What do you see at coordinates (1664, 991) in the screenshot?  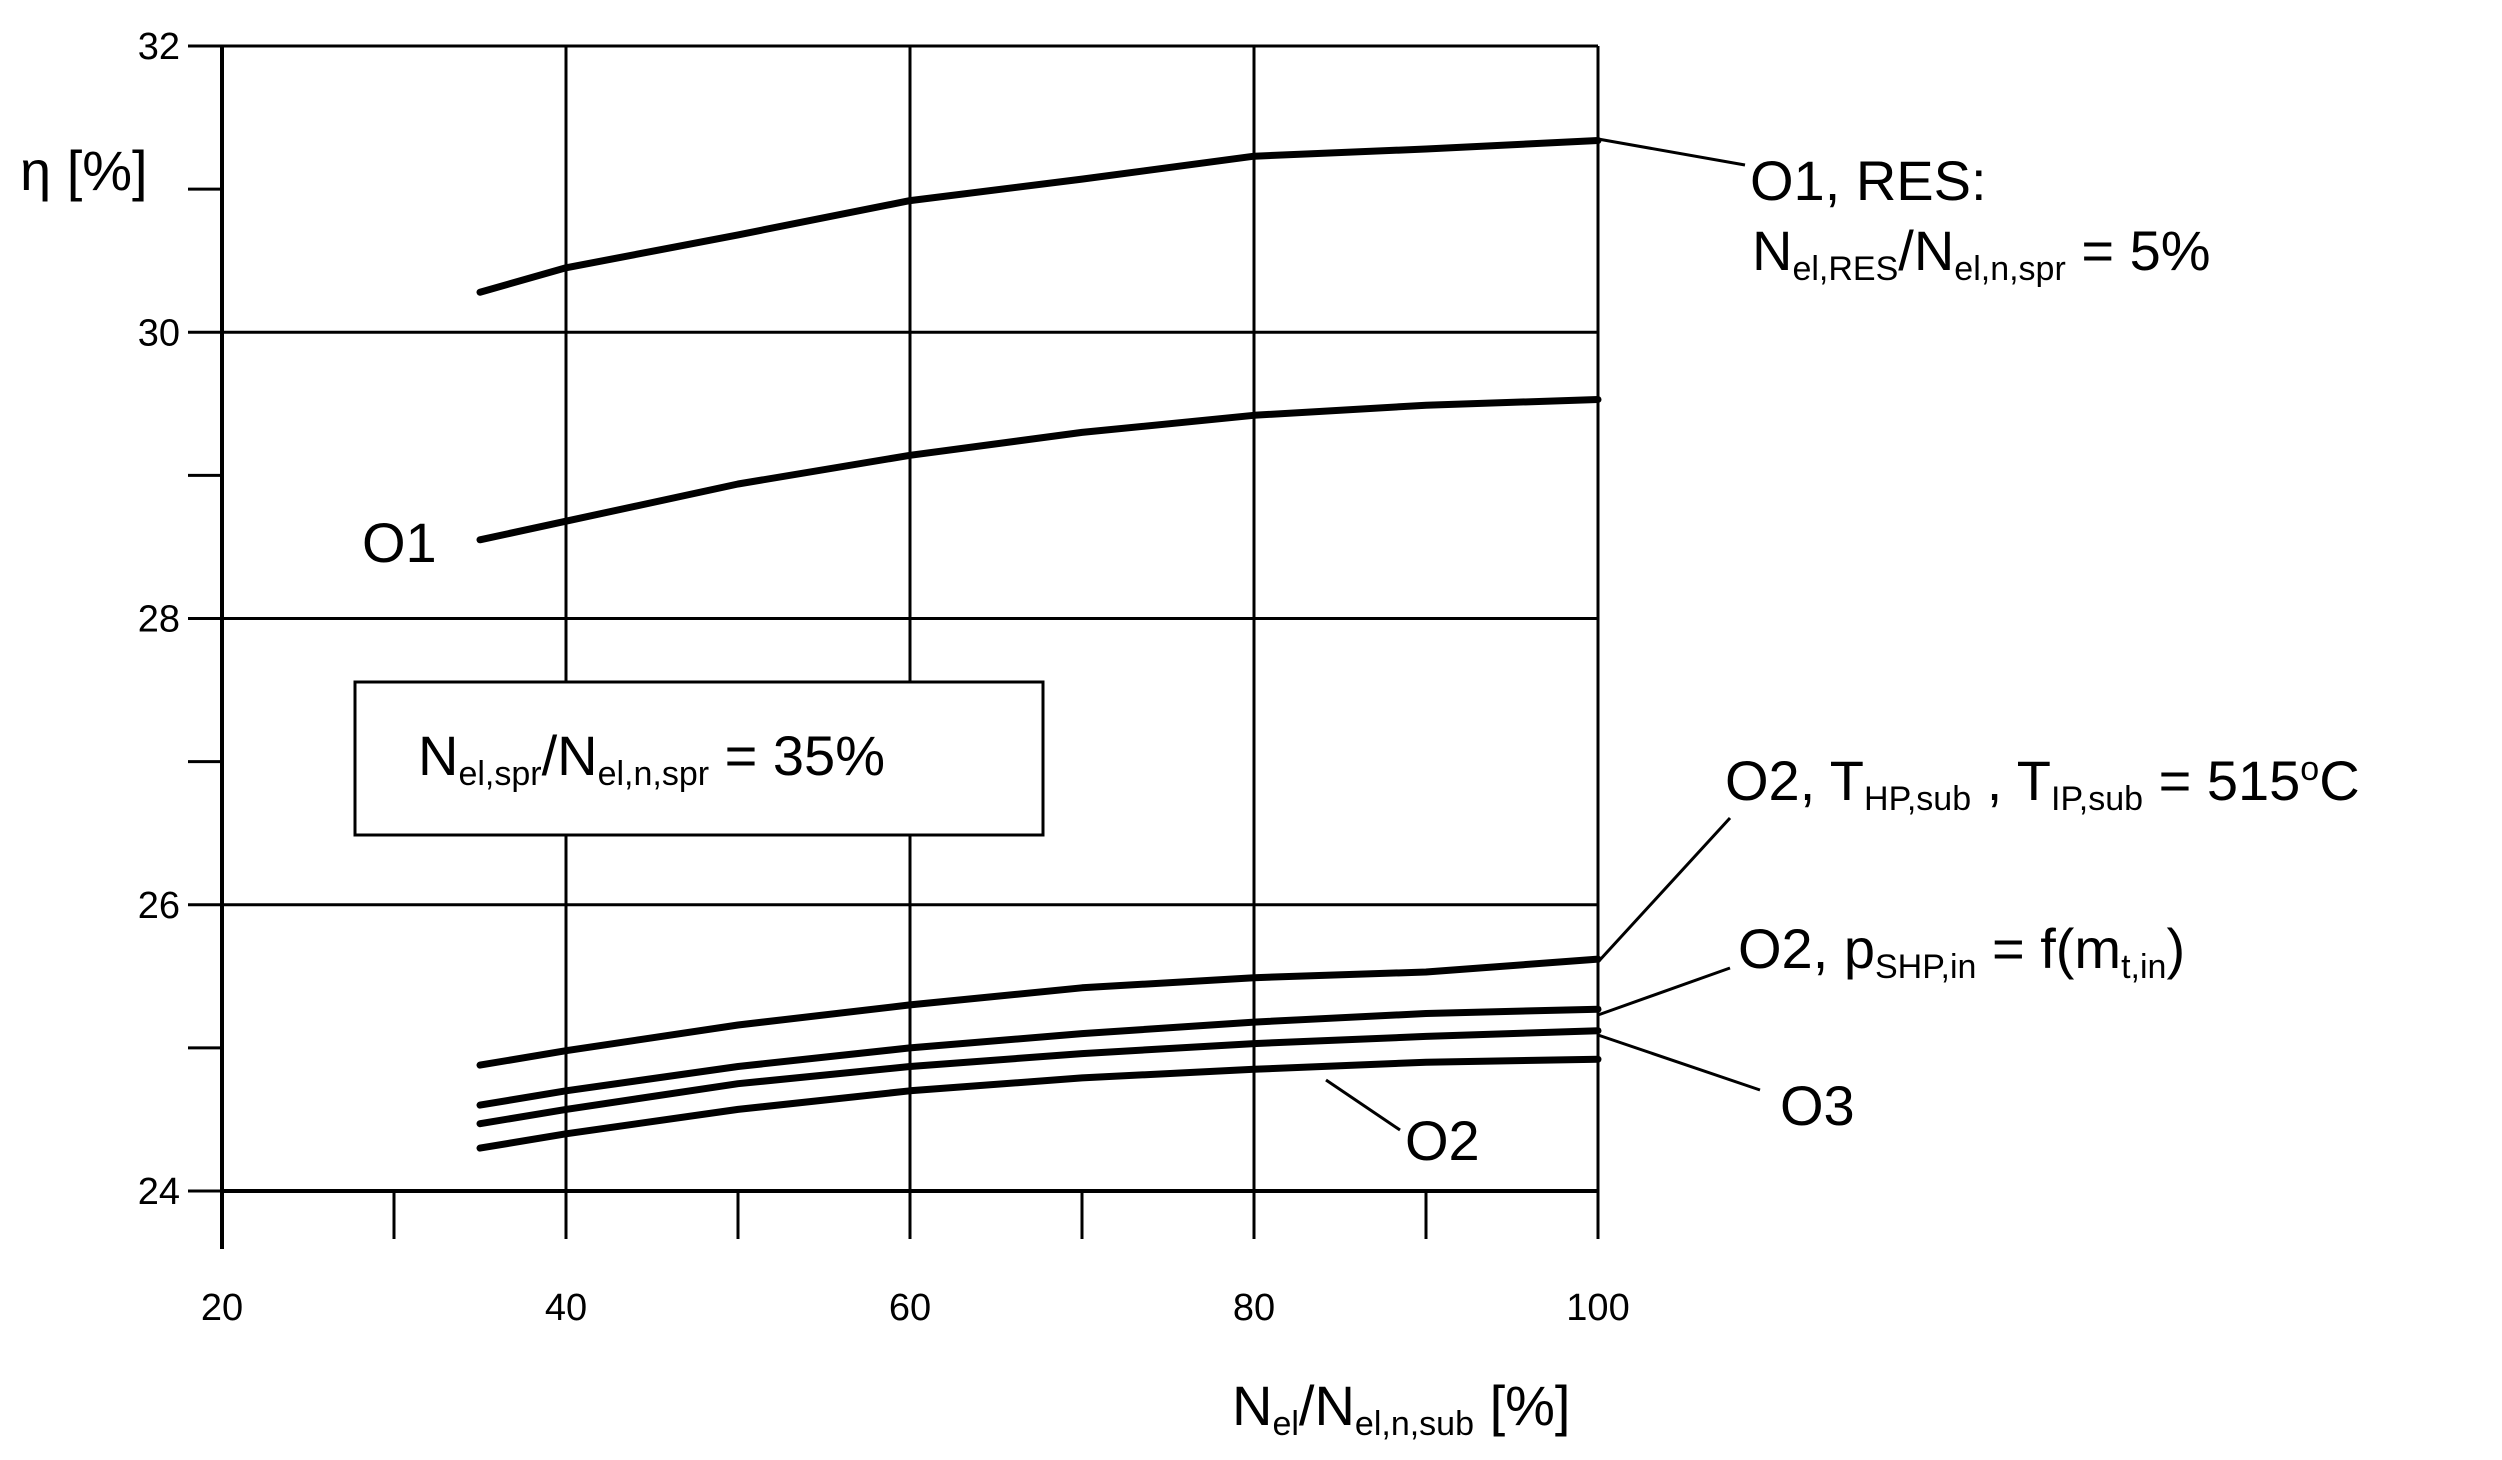 I see `leader-o2-pressure` at bounding box center [1664, 991].